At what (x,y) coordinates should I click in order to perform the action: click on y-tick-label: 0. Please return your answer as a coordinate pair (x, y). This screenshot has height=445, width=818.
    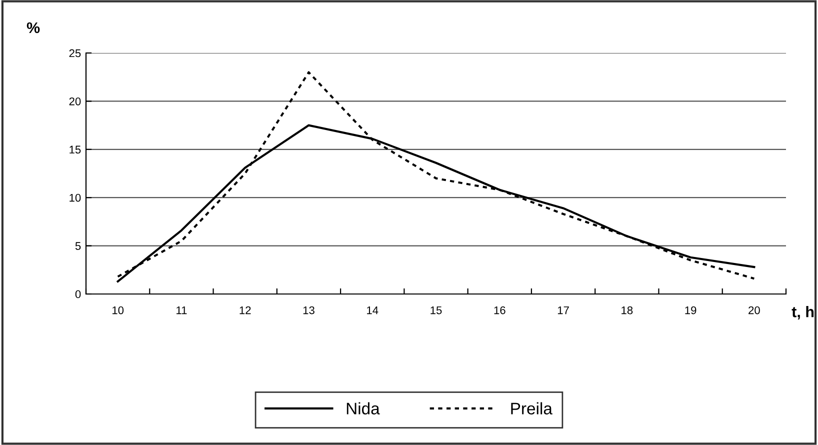
    Looking at the image, I should click on (78, 294).